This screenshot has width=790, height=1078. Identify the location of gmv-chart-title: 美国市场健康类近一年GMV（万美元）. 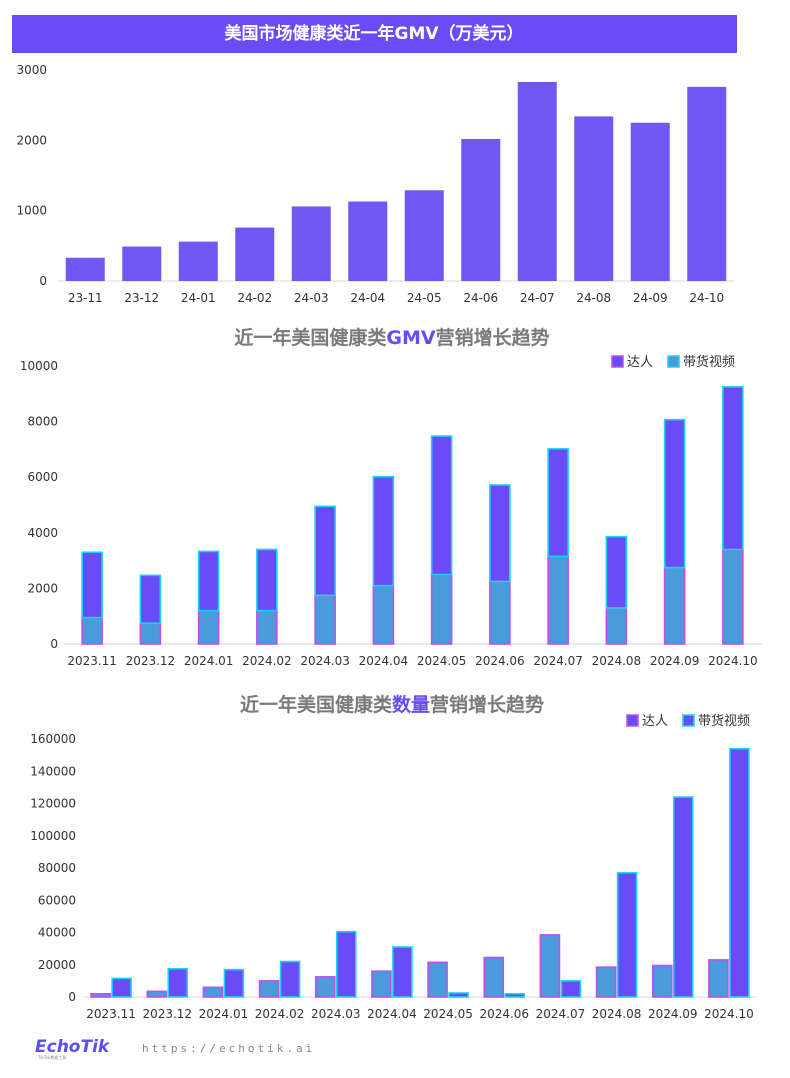
(373, 33).